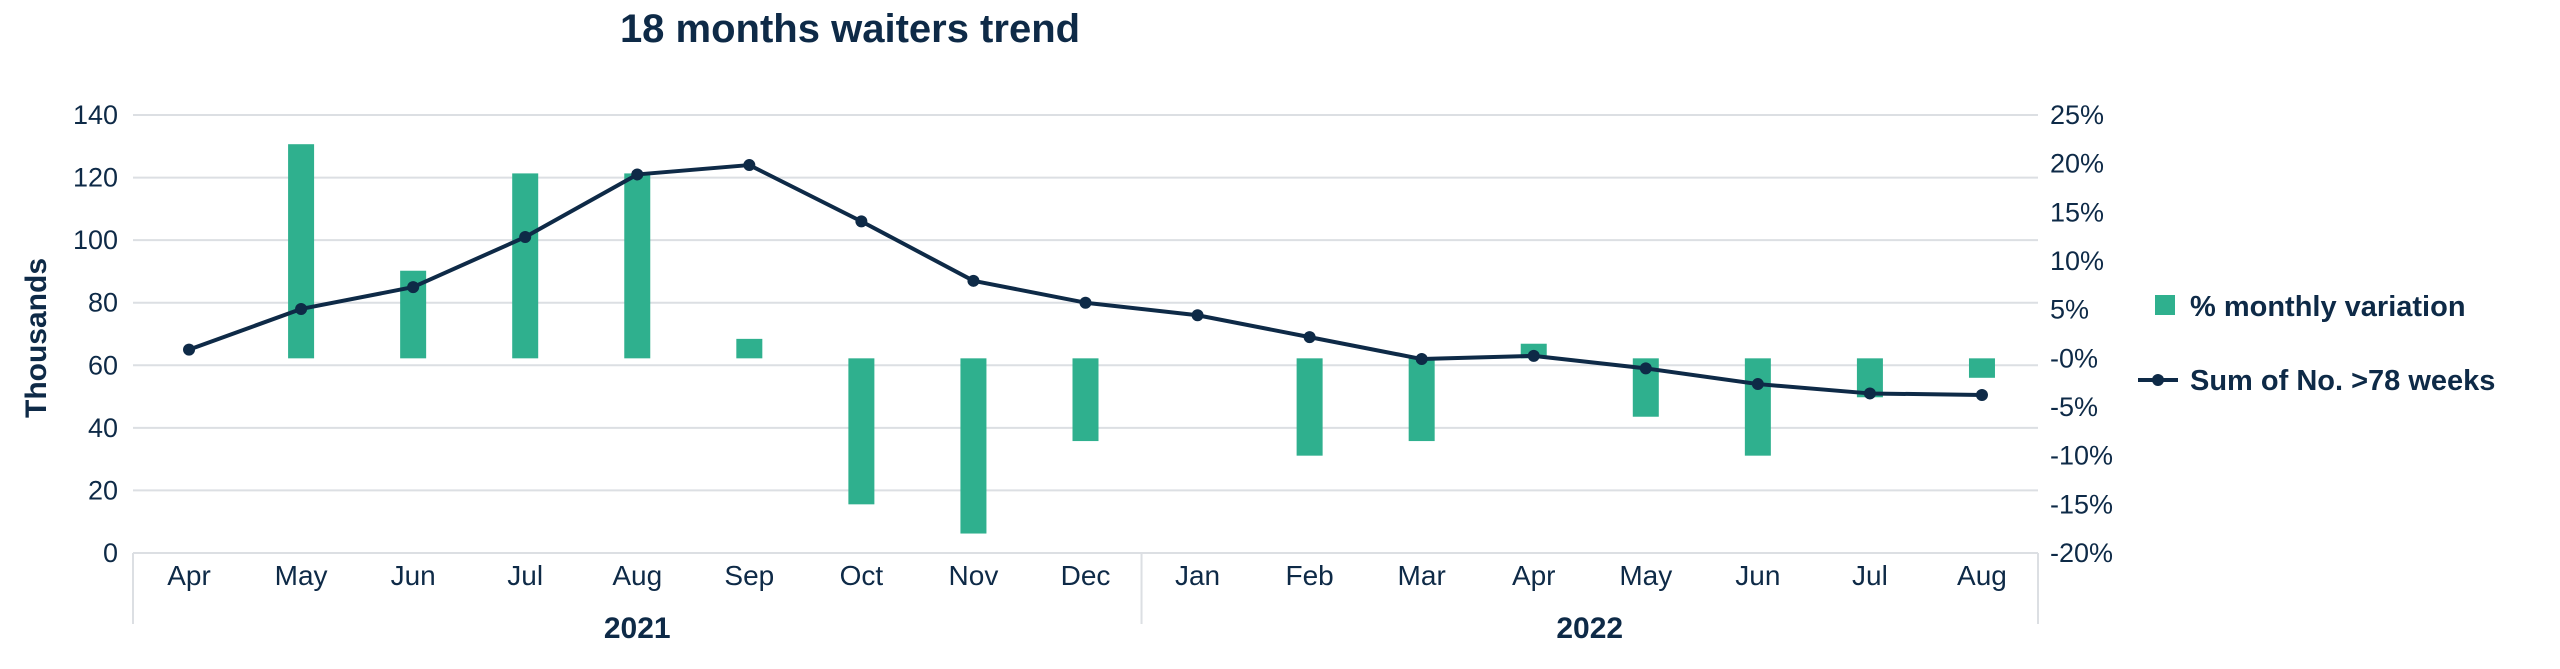 This screenshot has width=2560, height=669. I want to click on x-tick-label: Nov, so click(974, 575).